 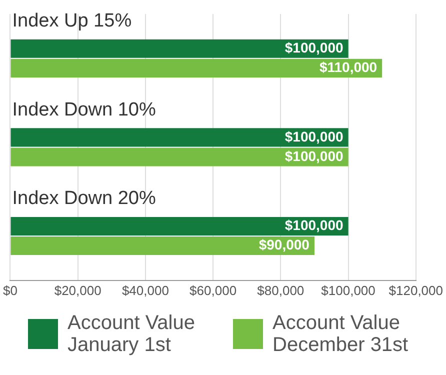 I want to click on data-label: $90,000, so click(x=284, y=244).